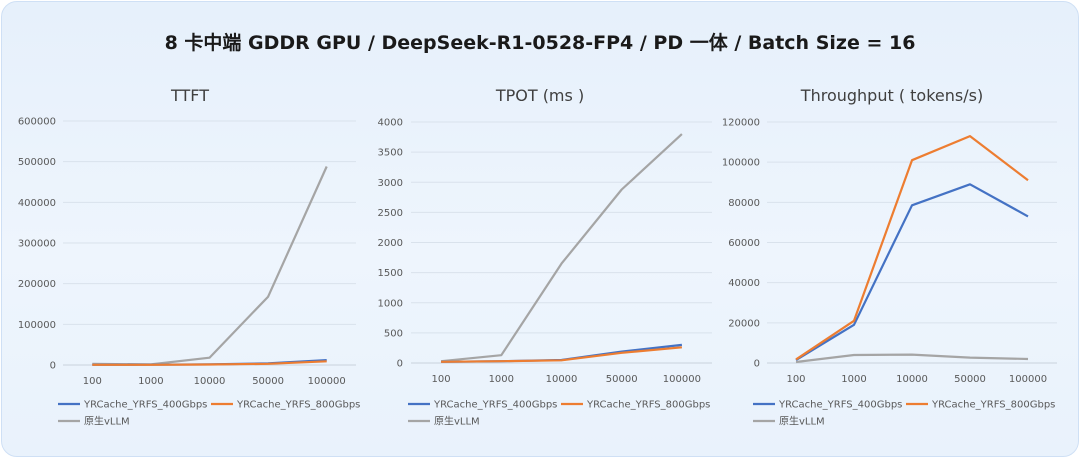 The image size is (1080, 458). What do you see at coordinates (37, 284) in the screenshot?
I see `y-tick-label: 200000` at bounding box center [37, 284].